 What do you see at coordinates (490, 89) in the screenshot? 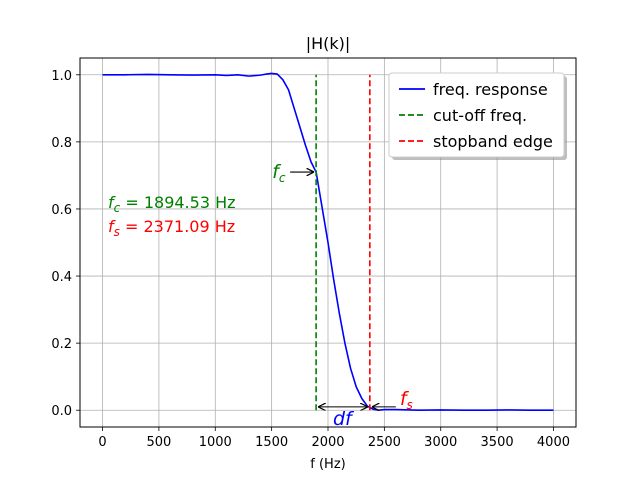
I see `legend-label: freq. response` at bounding box center [490, 89].